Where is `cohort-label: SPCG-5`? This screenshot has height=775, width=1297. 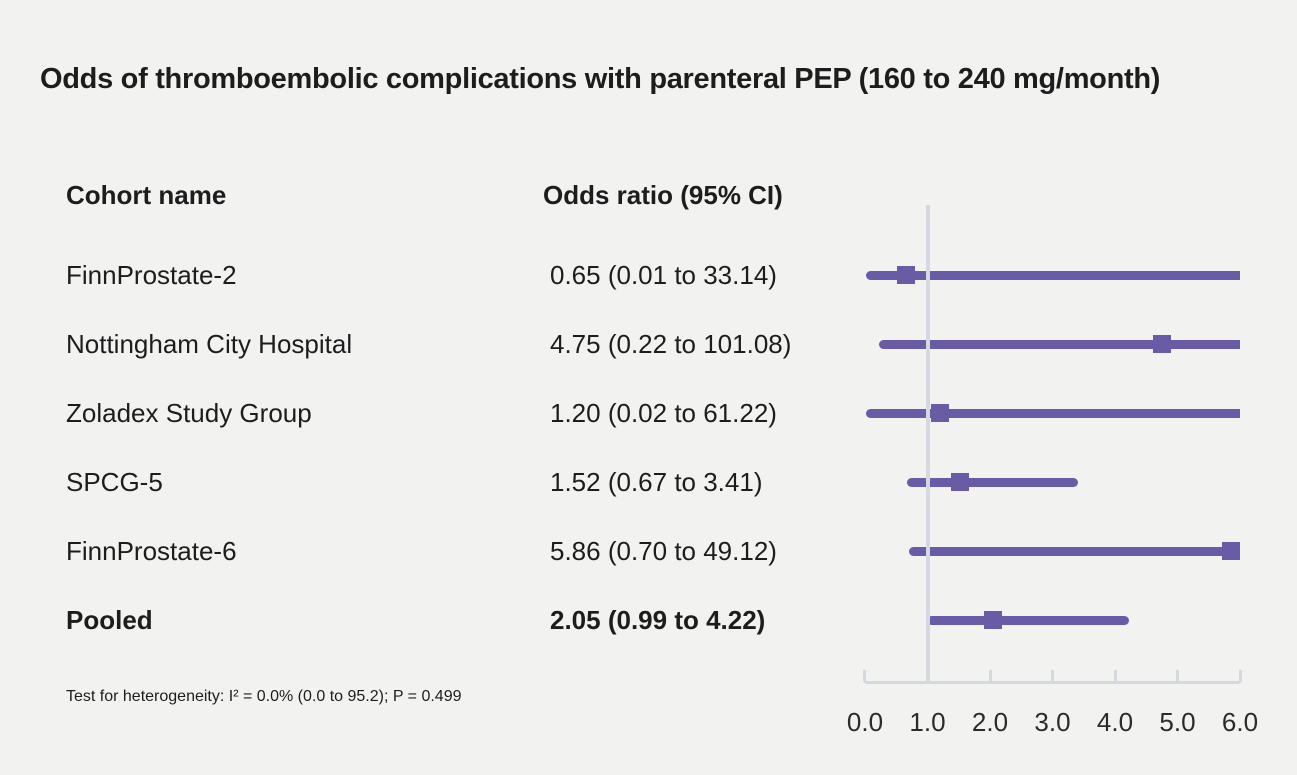 cohort-label: SPCG-5 is located at coordinates (114, 482).